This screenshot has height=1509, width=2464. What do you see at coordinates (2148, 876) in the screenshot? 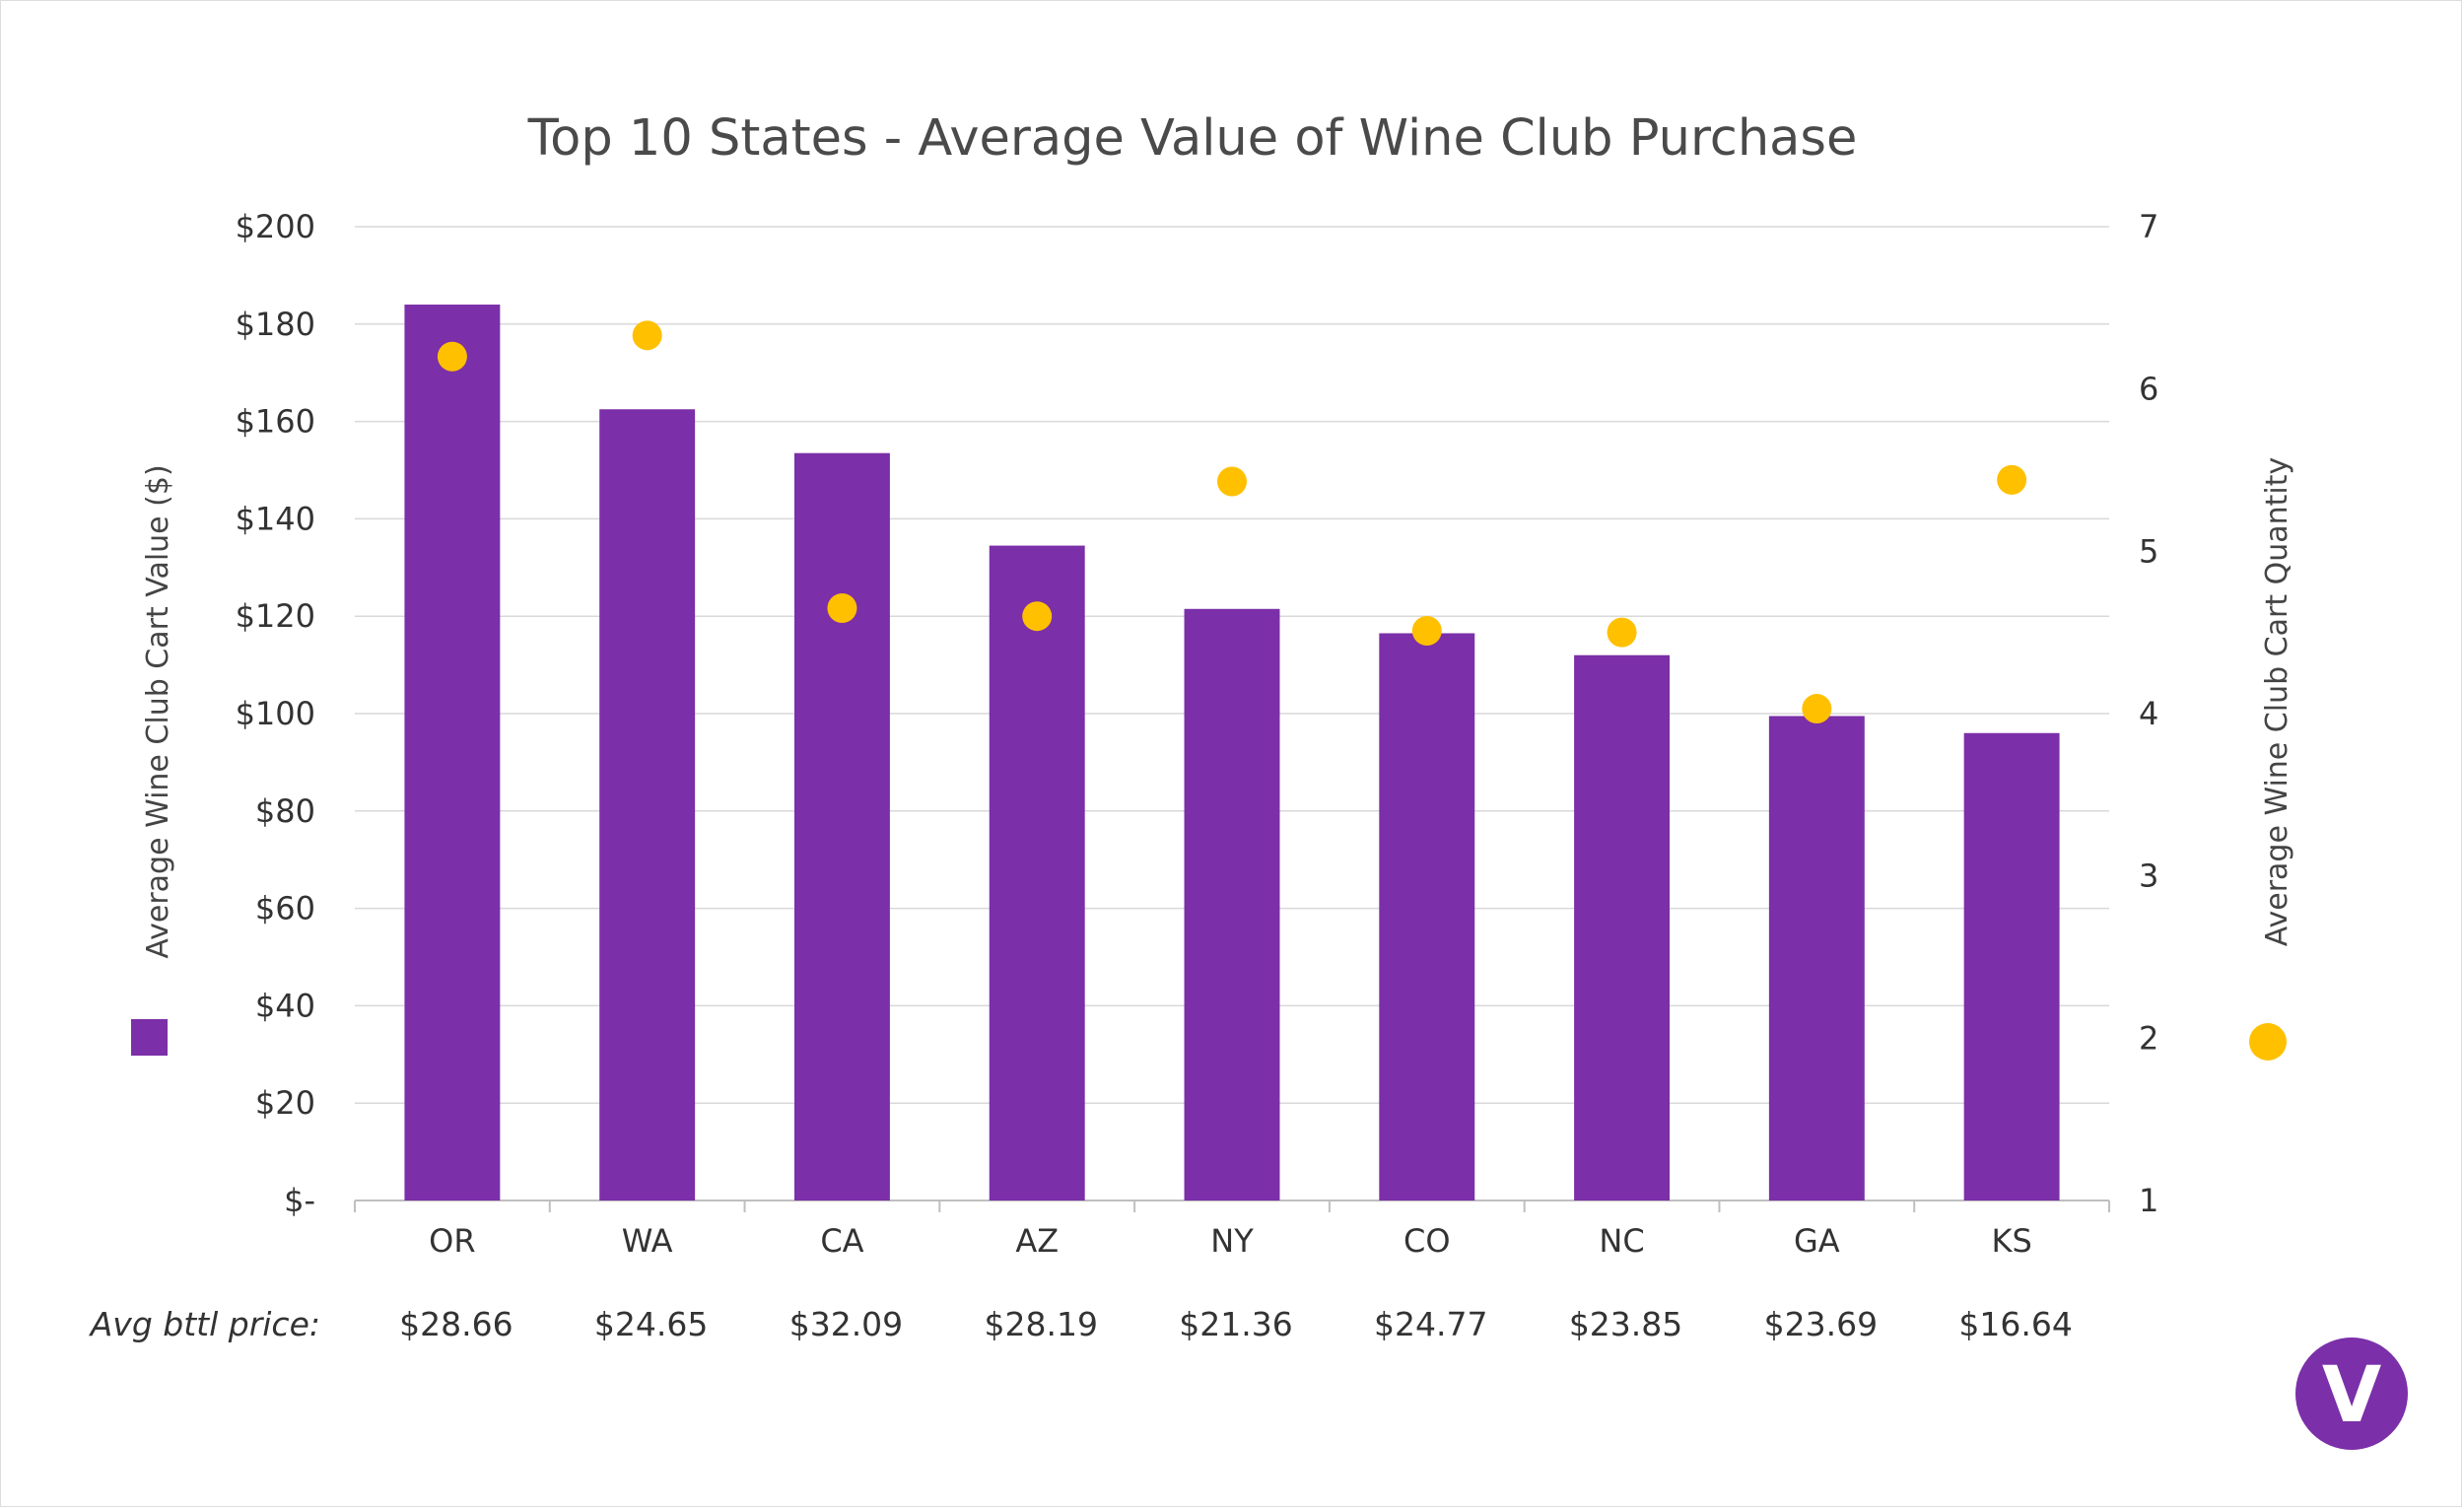
I see `right-tick-label: 3` at bounding box center [2148, 876].